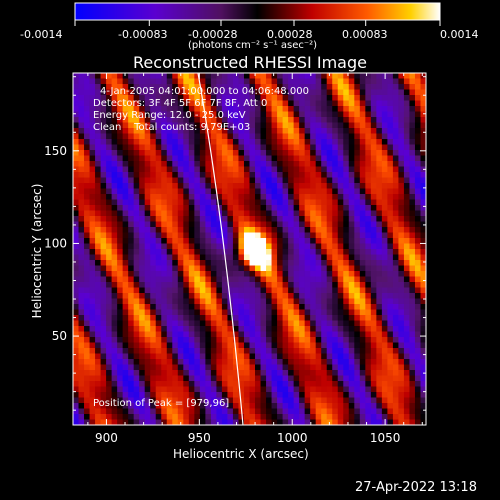 The height and width of the screenshot is (500, 500). Describe the element at coordinates (213, 34) in the screenshot. I see `colorbar-tick-label: -0.00028` at that location.